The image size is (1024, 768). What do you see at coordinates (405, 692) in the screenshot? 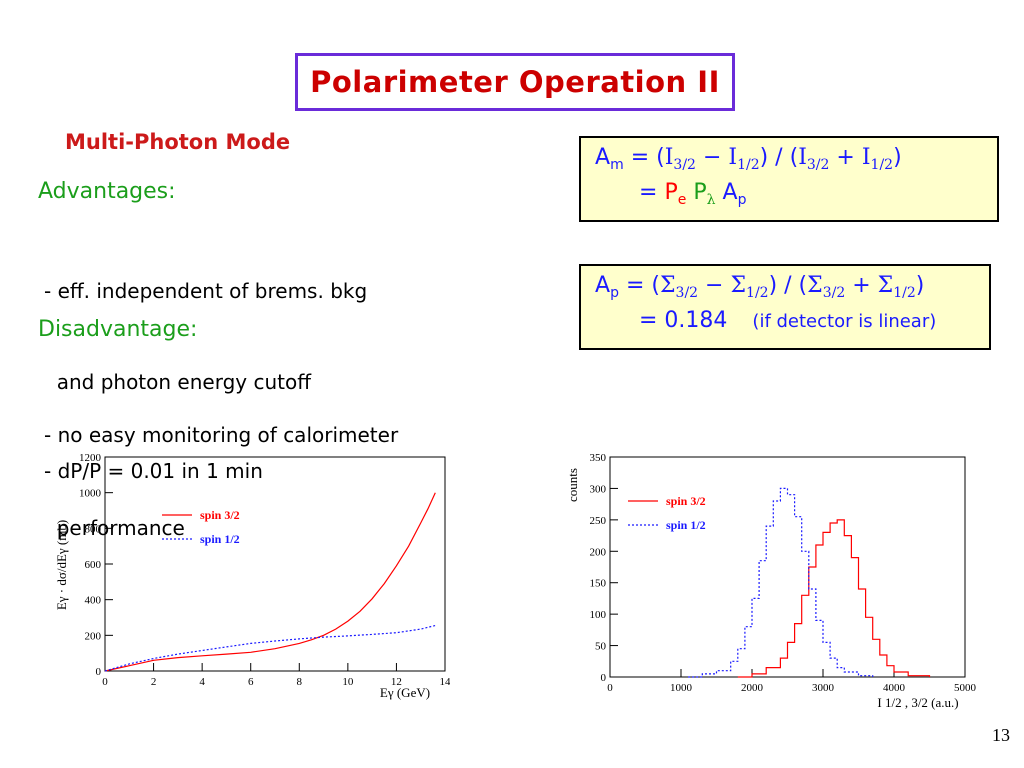
I see `x-axis-label: Eγ (GeV)` at bounding box center [405, 692].